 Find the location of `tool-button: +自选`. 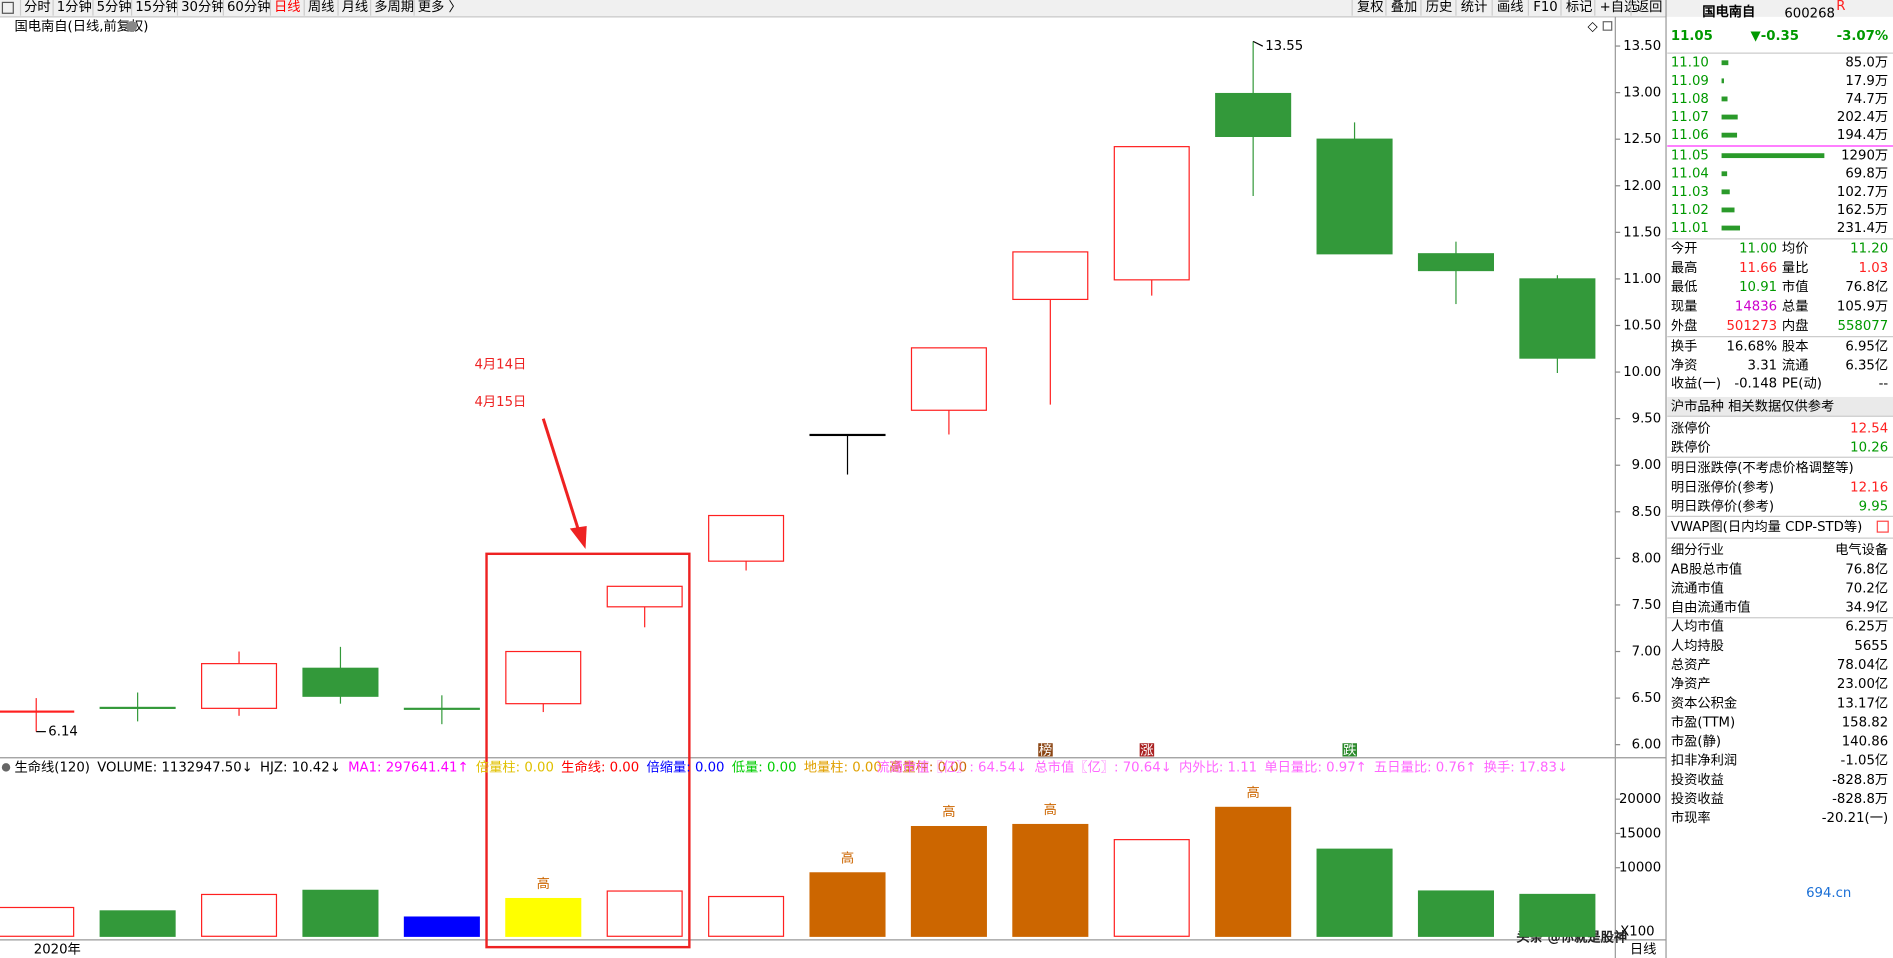

tool-button: +自选 is located at coordinates (1619, 7).